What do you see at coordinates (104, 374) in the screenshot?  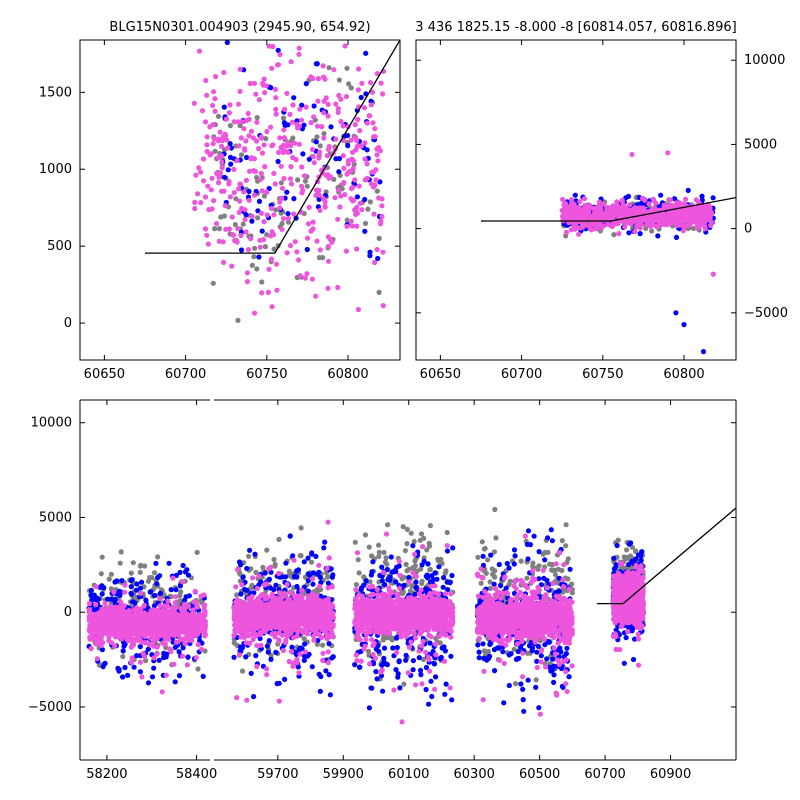 I see `x-tick-label: 60650` at bounding box center [104, 374].